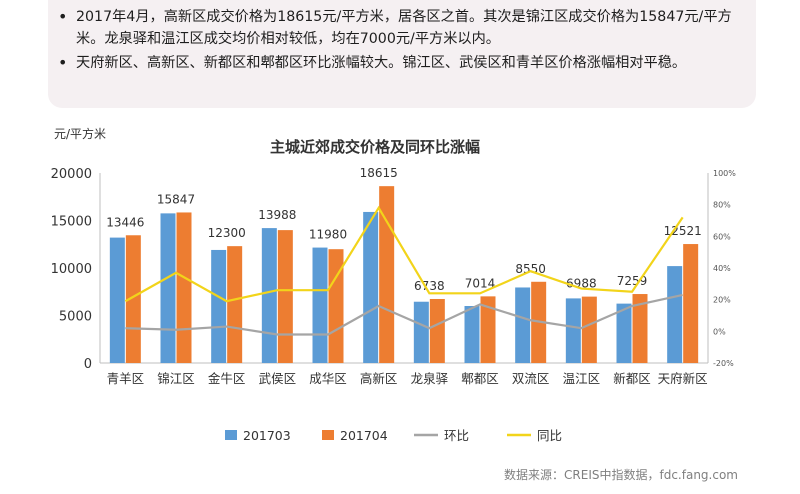  I want to click on data-label: 13446, so click(125, 222).